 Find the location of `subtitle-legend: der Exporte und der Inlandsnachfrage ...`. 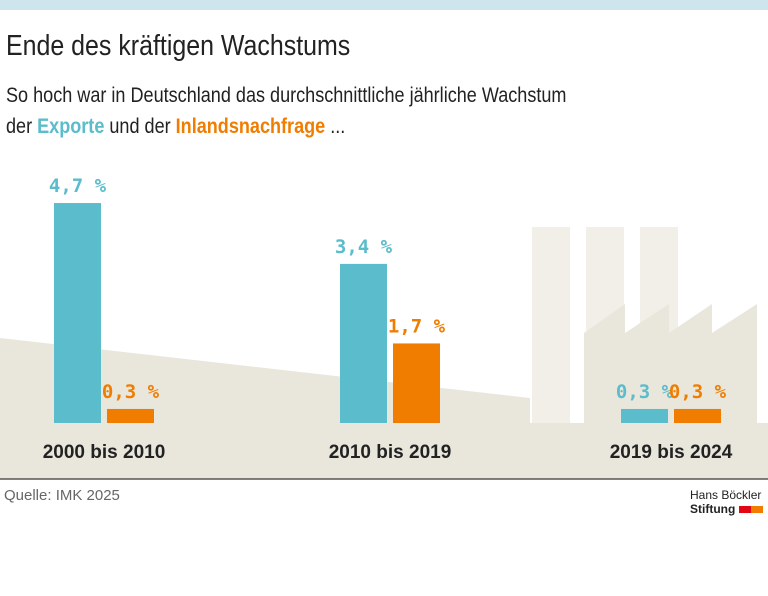

subtitle-legend: der Exporte und der Inlandsnachfrage ... is located at coordinates (175, 127).